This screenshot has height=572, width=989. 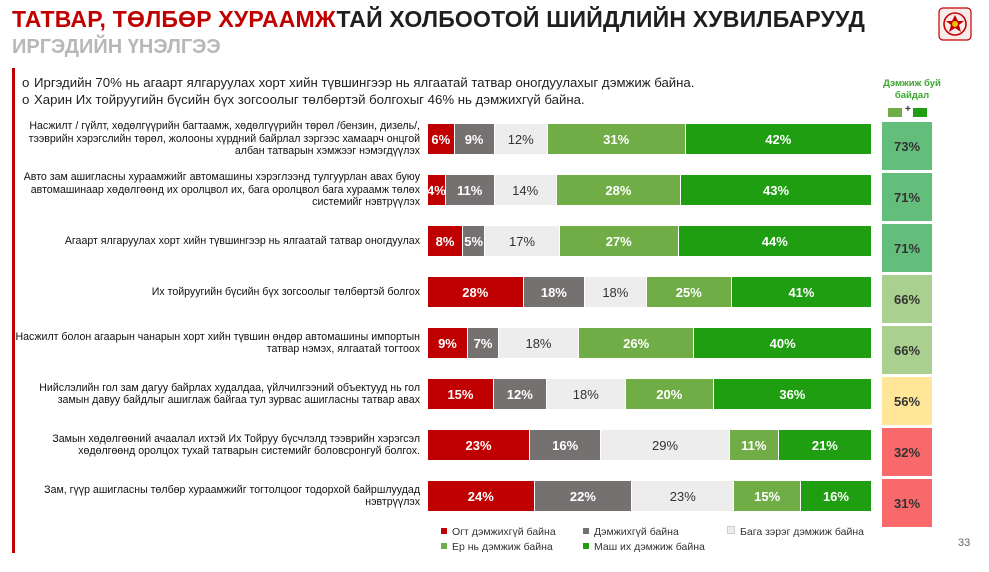 I want to click on legend-item: Маш их дэмжиж байна, so click(x=644, y=547).